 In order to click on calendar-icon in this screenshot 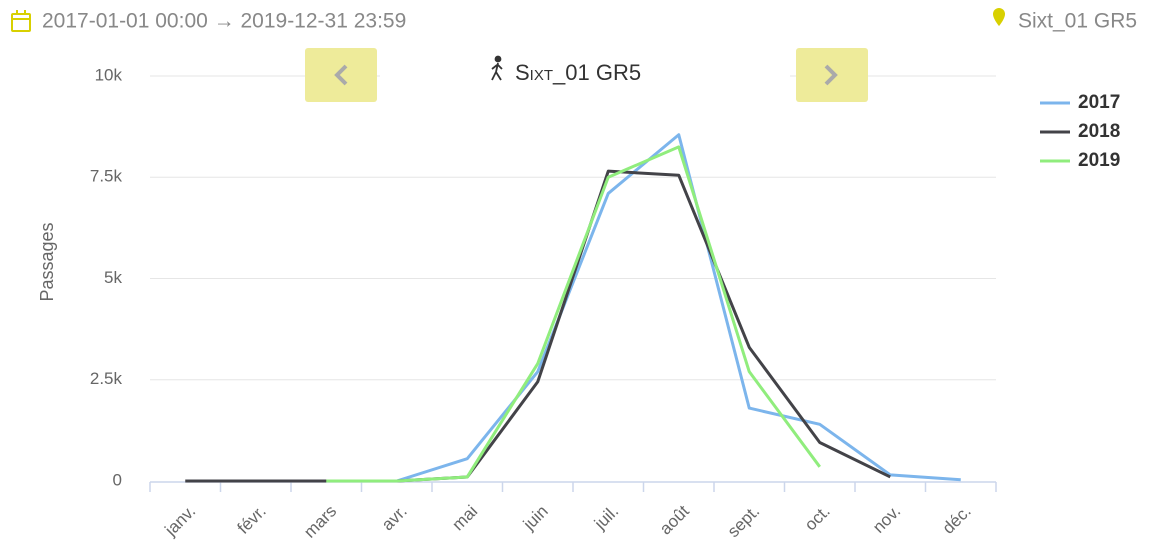, I will do `click(21, 21)`.